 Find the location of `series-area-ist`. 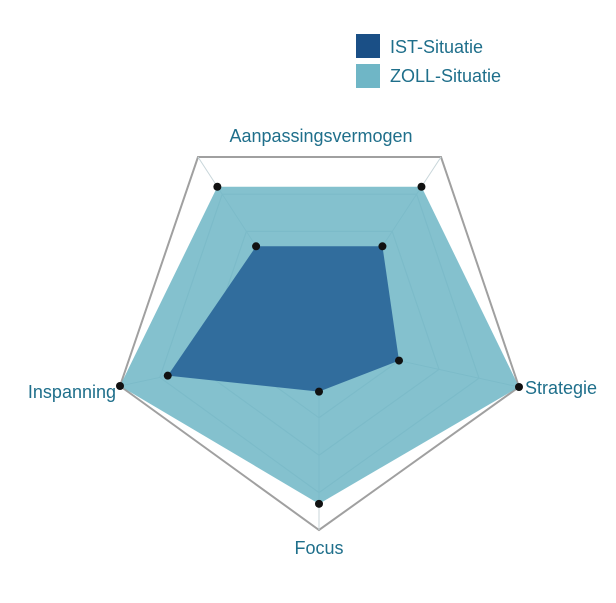

series-area-ist is located at coordinates (283, 319).